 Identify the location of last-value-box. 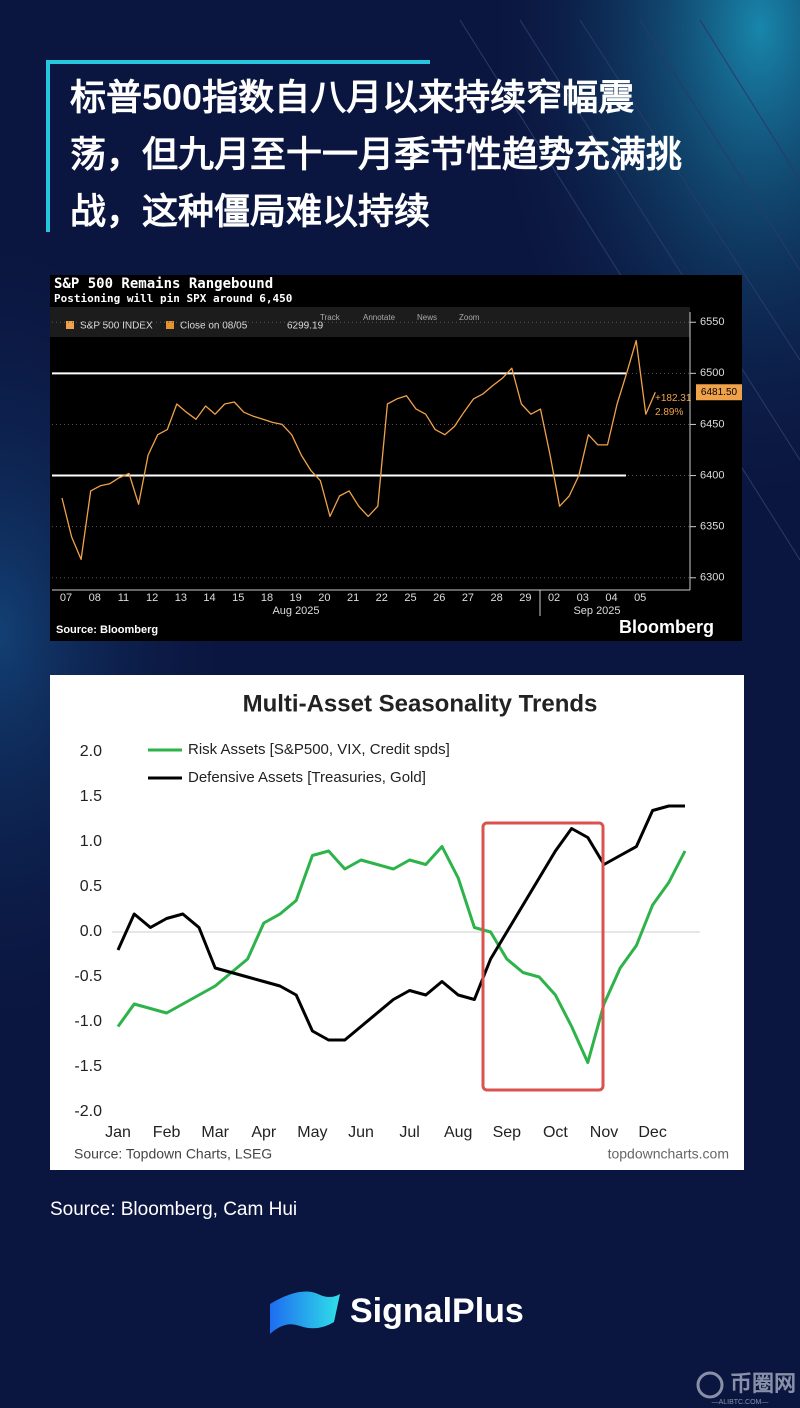
(719, 392).